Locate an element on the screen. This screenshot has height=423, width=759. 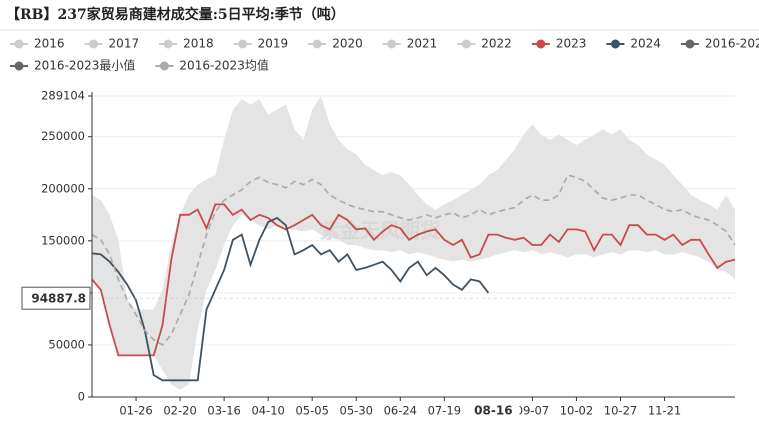
chart-title: 【RB】237家贸易商建材成交量:5日平均:季节（吨） is located at coordinates (175, 14).